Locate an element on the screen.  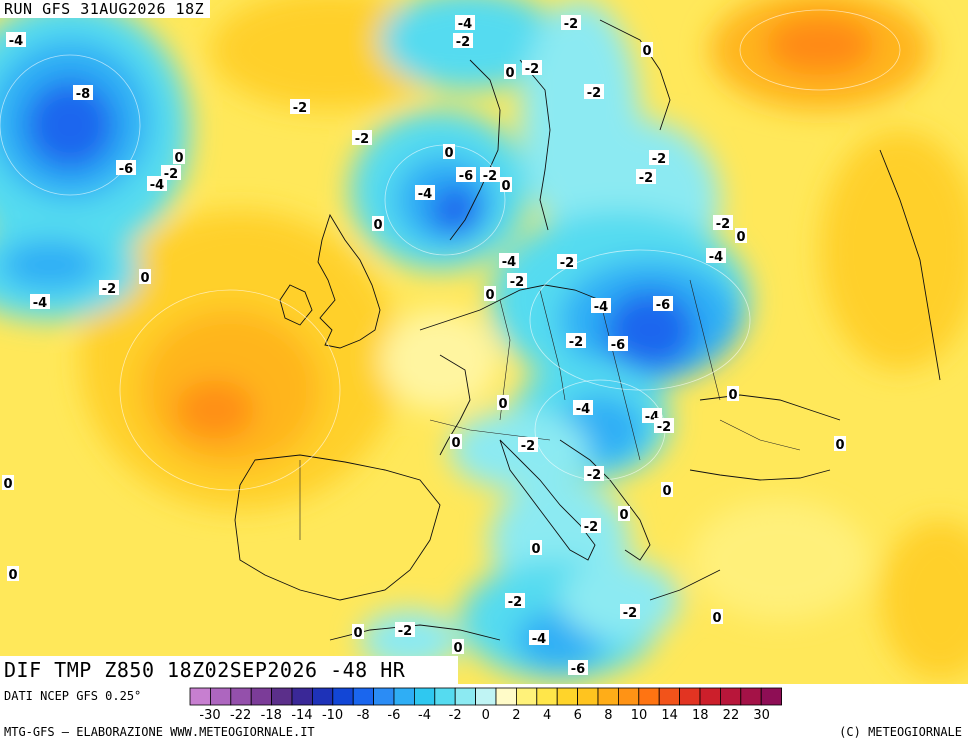
legend-tick-label: 30 is located at coordinates (761, 715).